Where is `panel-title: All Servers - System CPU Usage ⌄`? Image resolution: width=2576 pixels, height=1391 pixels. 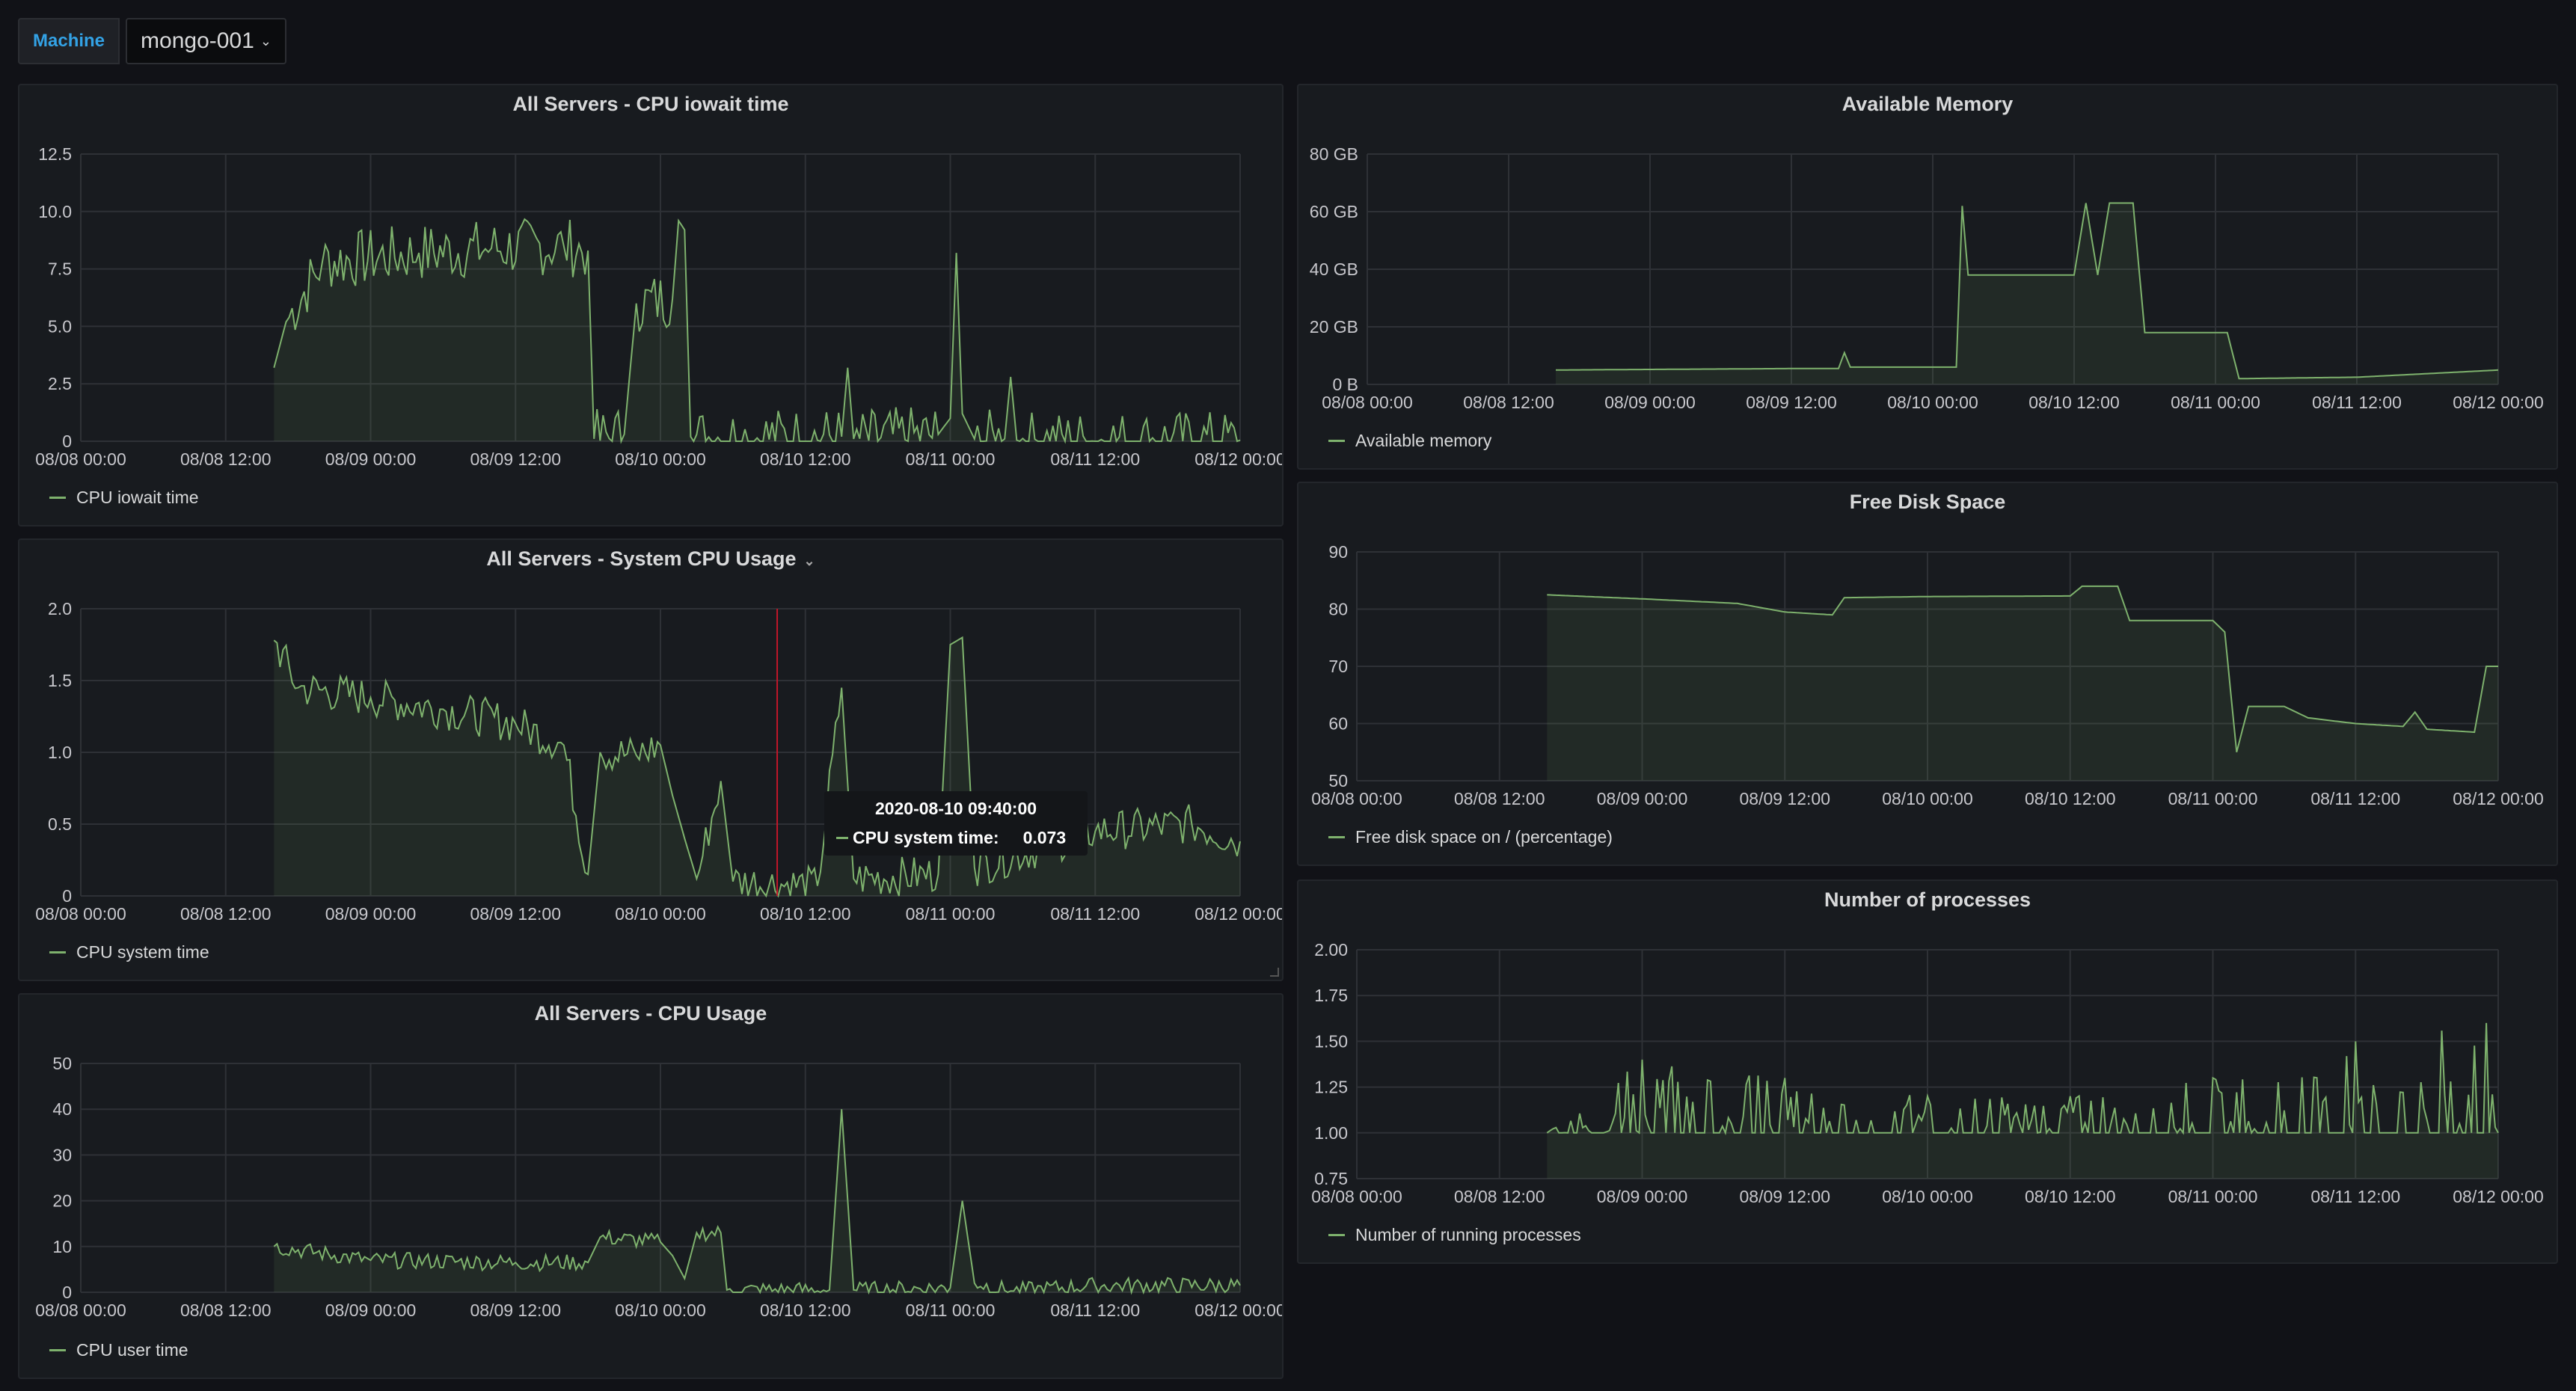
panel-title: All Servers - System CPU Usage ⌄ is located at coordinates (650, 559).